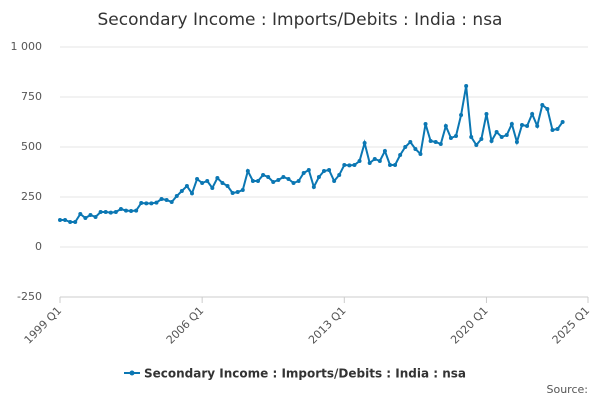 The width and height of the screenshot is (600, 400). I want to click on y-tick-label: -250, so click(29, 296).